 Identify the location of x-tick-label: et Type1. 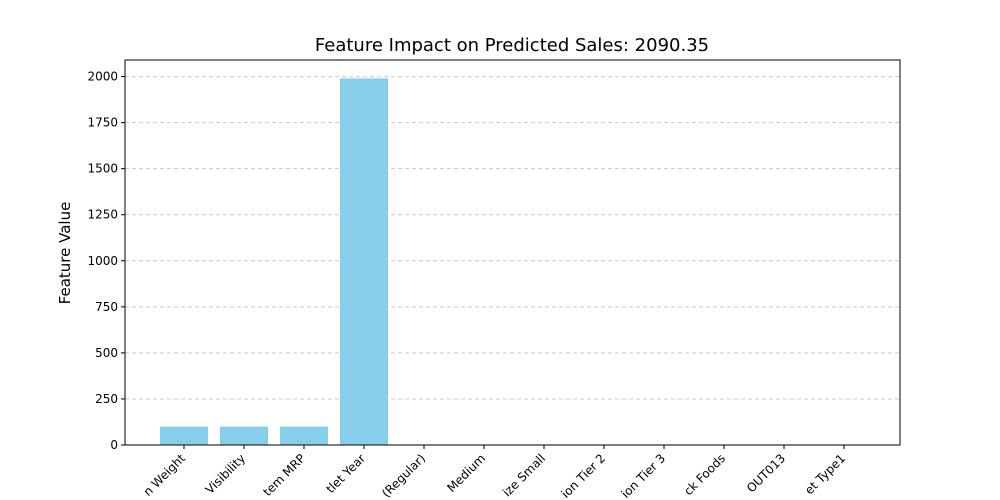
(825, 474).